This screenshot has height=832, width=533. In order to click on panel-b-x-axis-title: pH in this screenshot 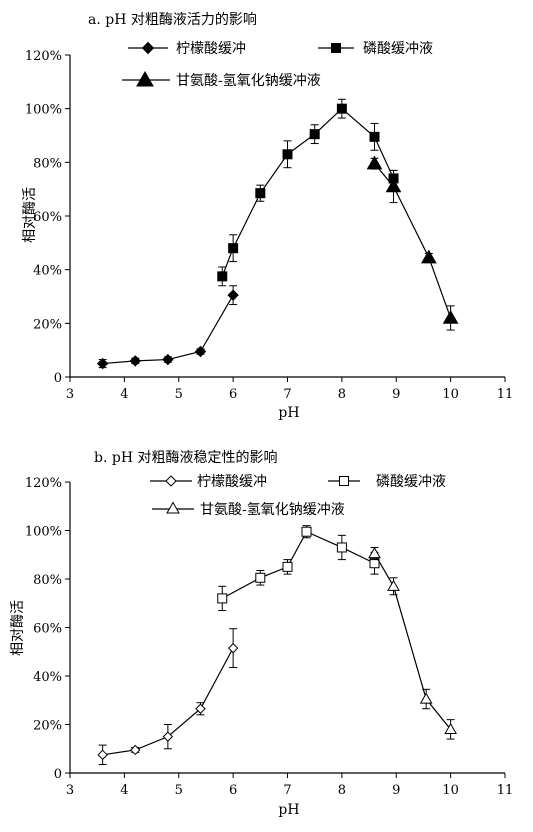, I will do `click(288, 810)`.